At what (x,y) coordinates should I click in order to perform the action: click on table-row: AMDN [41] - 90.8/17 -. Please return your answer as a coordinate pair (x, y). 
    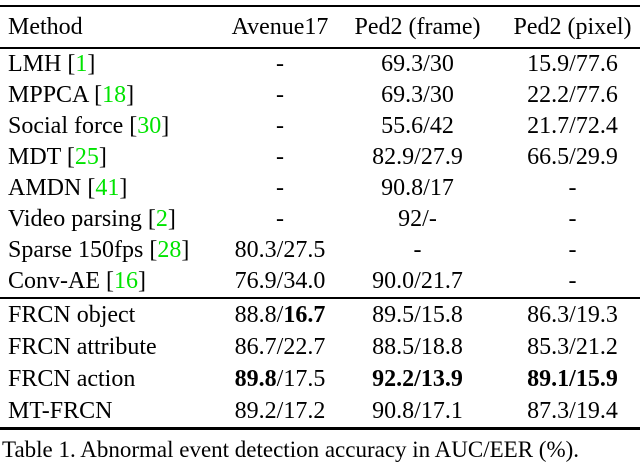
    Looking at the image, I should click on (320, 188).